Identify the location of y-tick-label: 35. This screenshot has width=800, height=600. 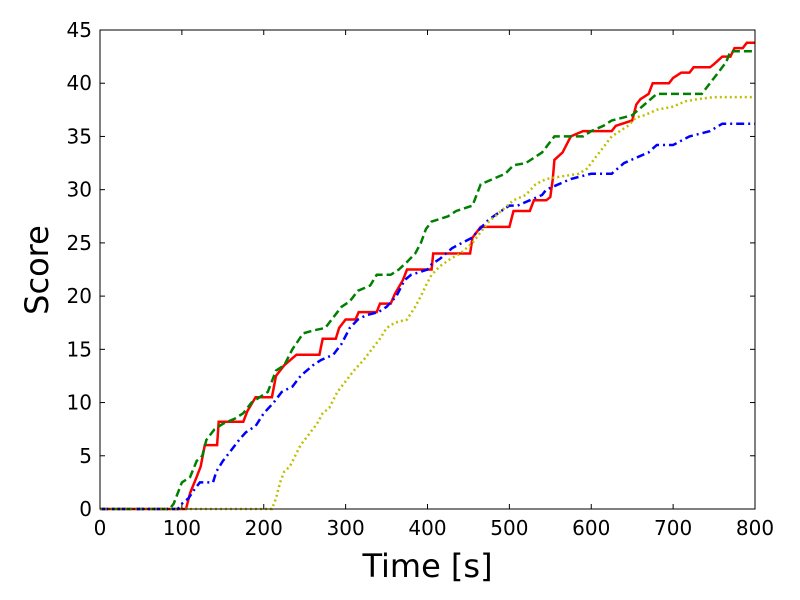
(79, 136).